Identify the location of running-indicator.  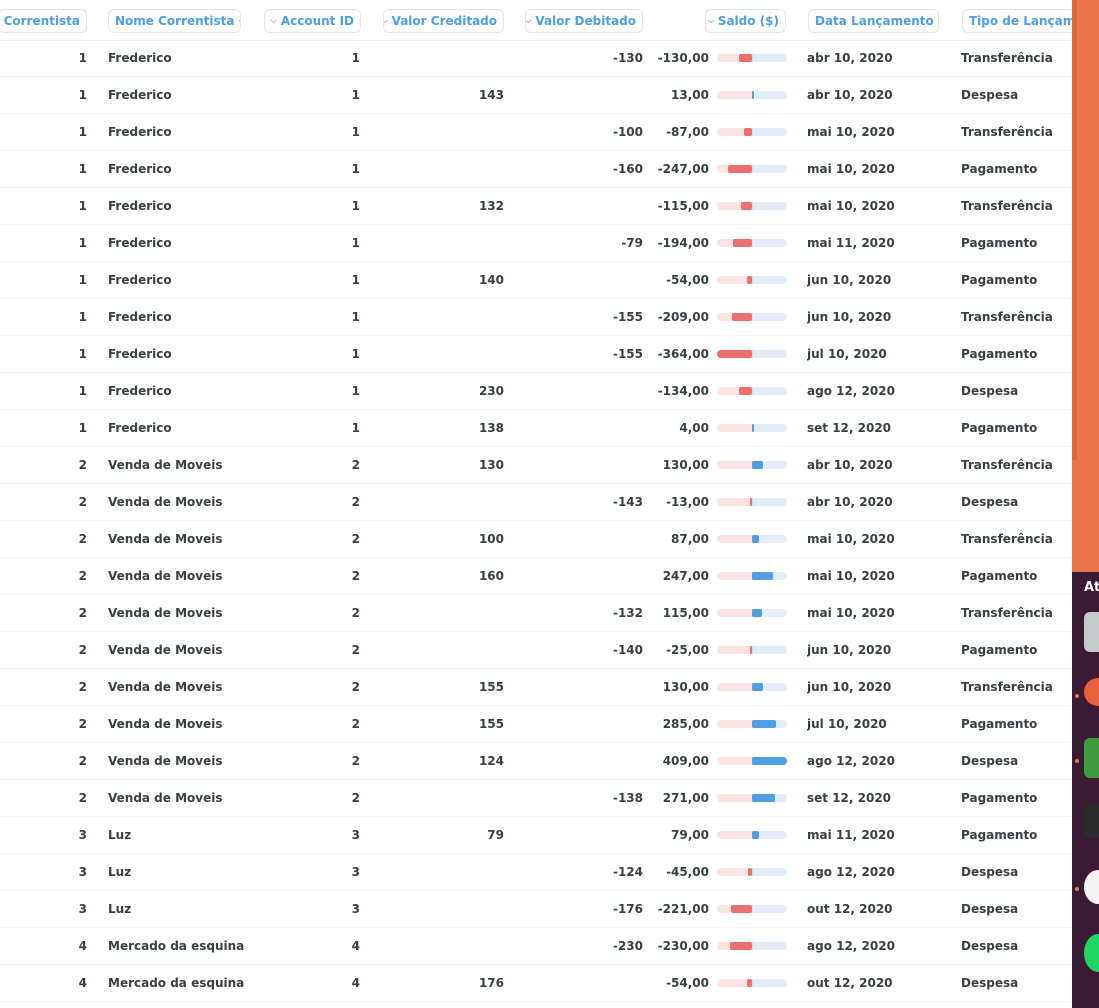
(1077, 889).